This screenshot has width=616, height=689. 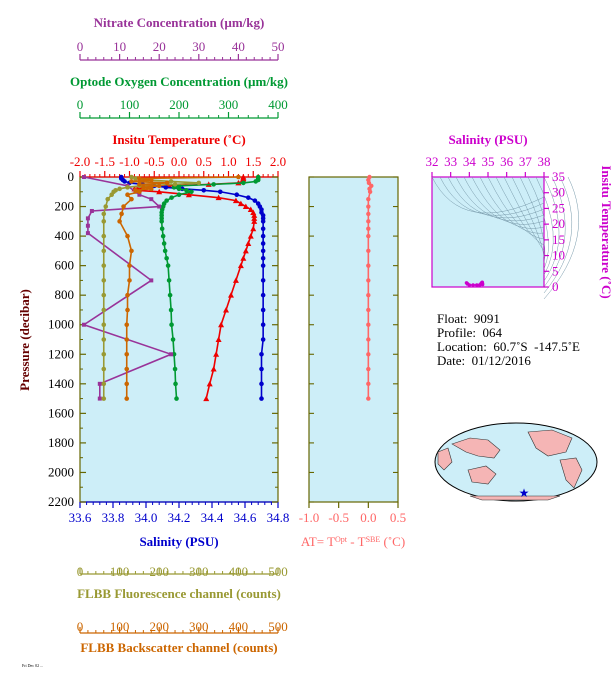 What do you see at coordinates (558, 239) in the screenshot?
I see `ts-y-tick-label: 15` at bounding box center [558, 239].